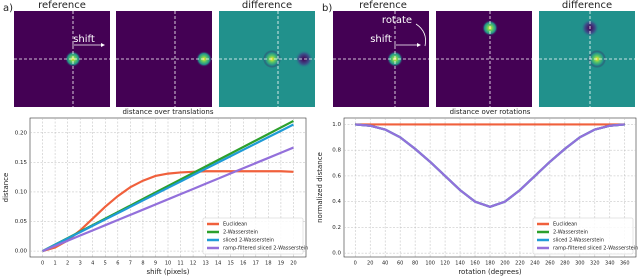 This screenshot has width=640, height=279. What do you see at coordinates (231, 264) in the screenshot?
I see `x-tick-label: 15` at bounding box center [231, 264].